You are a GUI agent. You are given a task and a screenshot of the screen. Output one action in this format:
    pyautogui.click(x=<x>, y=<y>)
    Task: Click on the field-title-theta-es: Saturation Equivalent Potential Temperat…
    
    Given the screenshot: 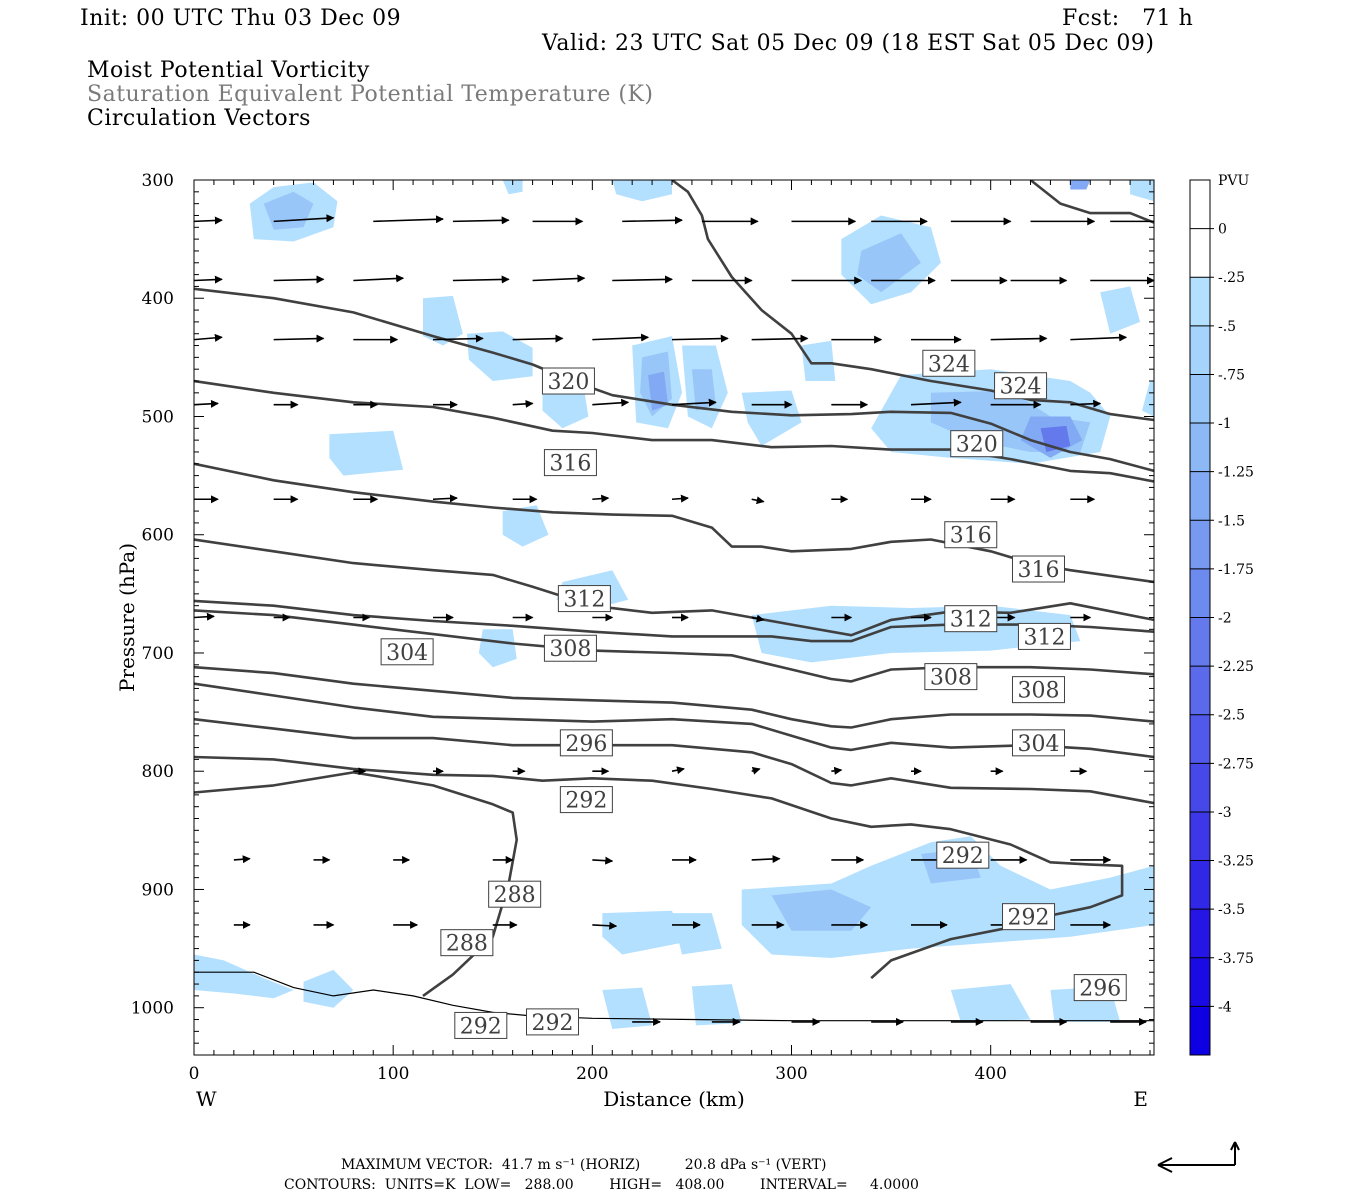 What is the action you would take?
    pyautogui.click(x=370, y=94)
    